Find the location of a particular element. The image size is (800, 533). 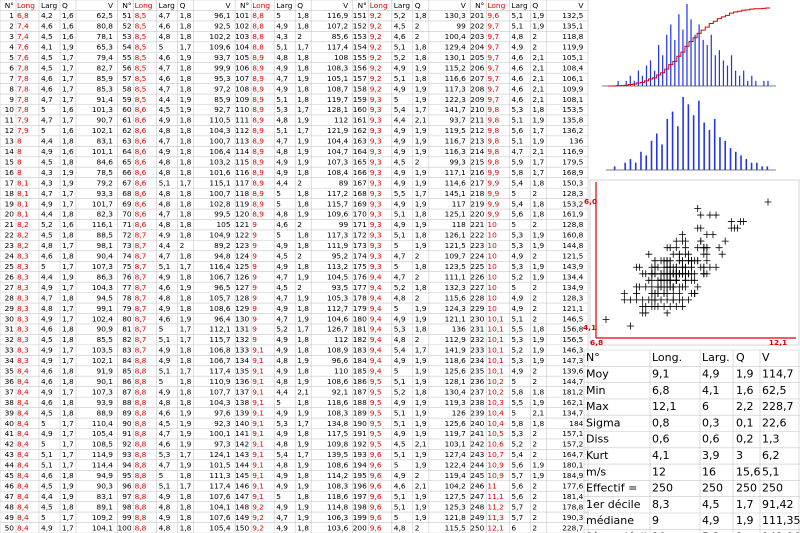

table-cell: 8,6 is located at coordinates (141, 193).